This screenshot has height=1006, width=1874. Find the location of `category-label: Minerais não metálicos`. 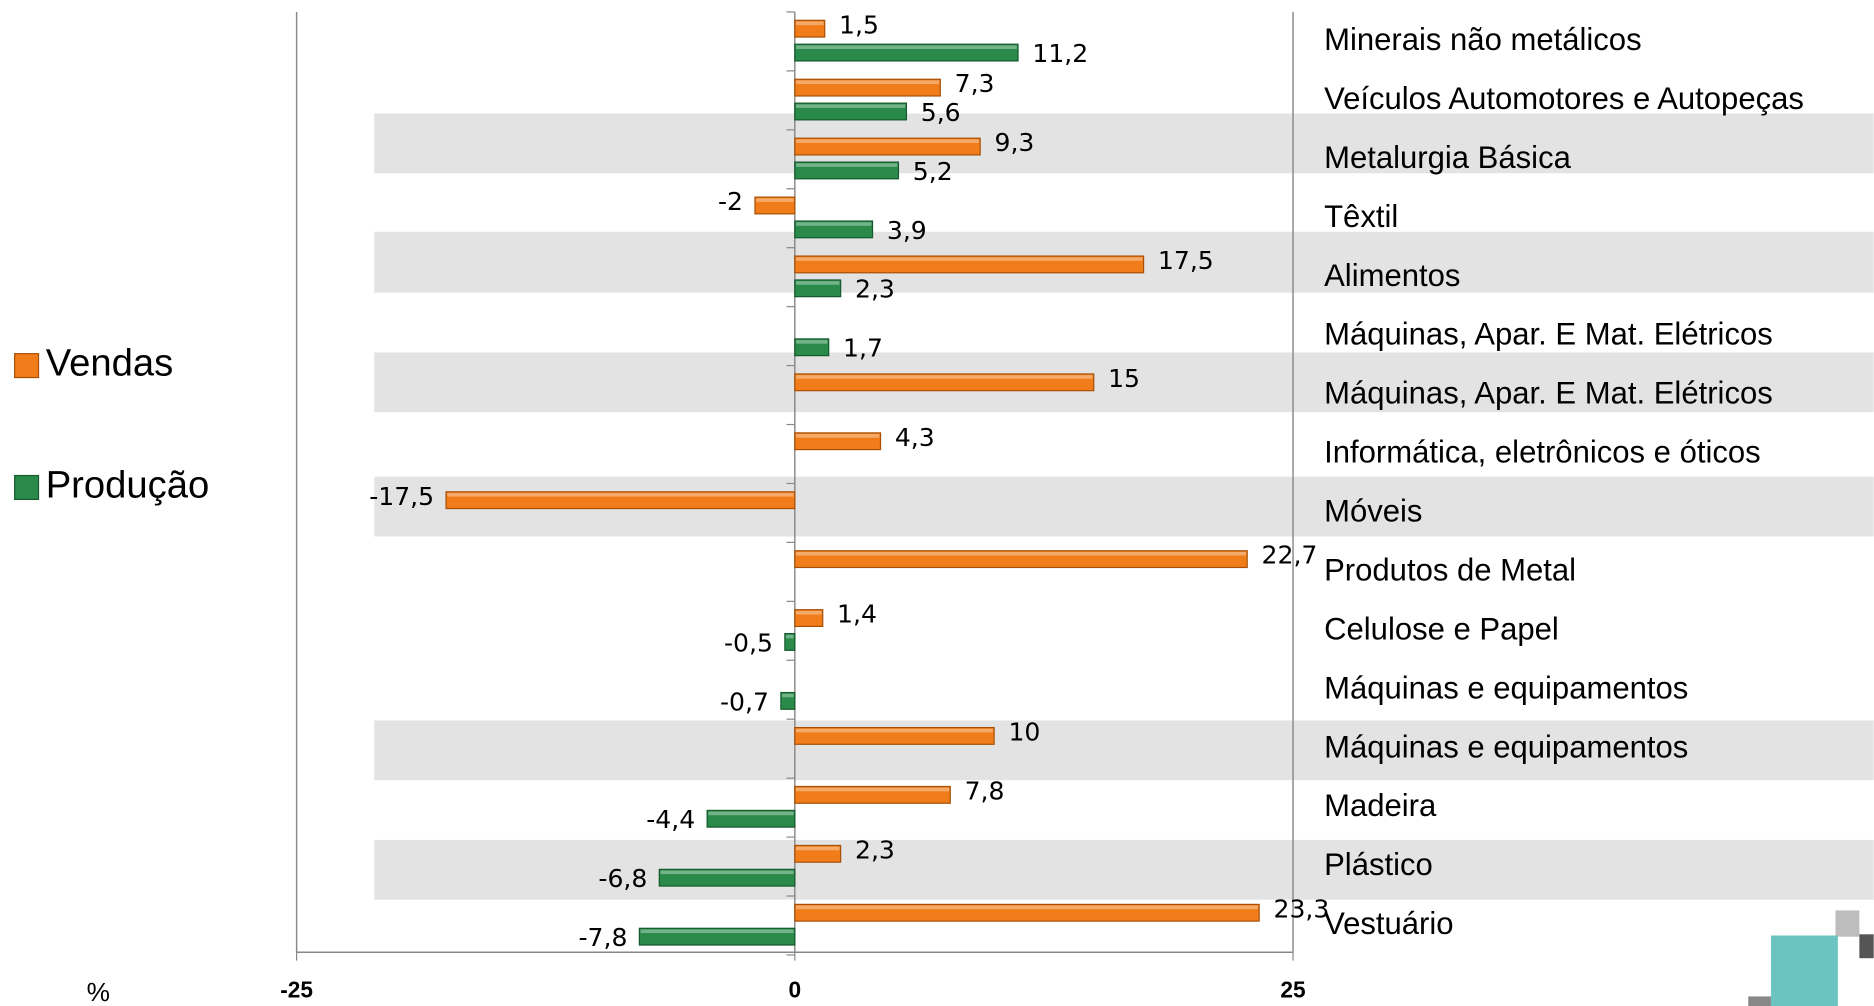

category-label: Minerais não metálicos is located at coordinates (1483, 39).